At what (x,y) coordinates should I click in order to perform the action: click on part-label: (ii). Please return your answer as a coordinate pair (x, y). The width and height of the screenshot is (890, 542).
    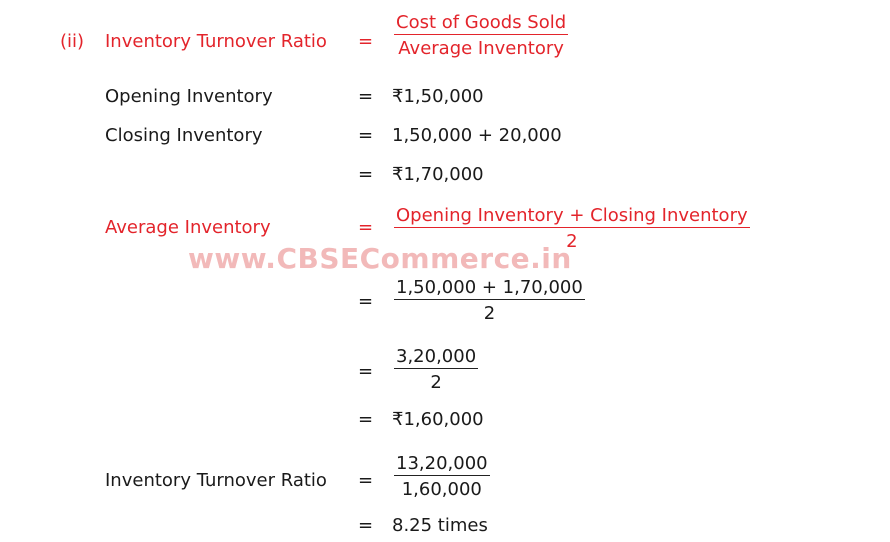
    Looking at the image, I should click on (72, 41).